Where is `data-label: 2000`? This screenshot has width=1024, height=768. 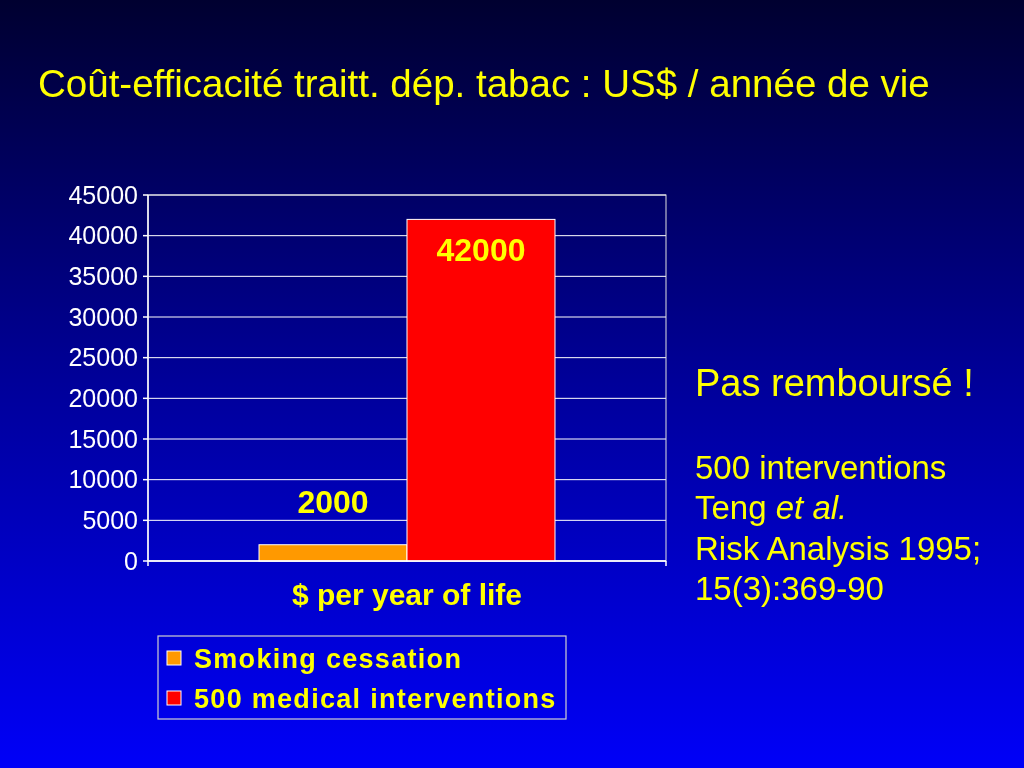 data-label: 2000 is located at coordinates (333, 501).